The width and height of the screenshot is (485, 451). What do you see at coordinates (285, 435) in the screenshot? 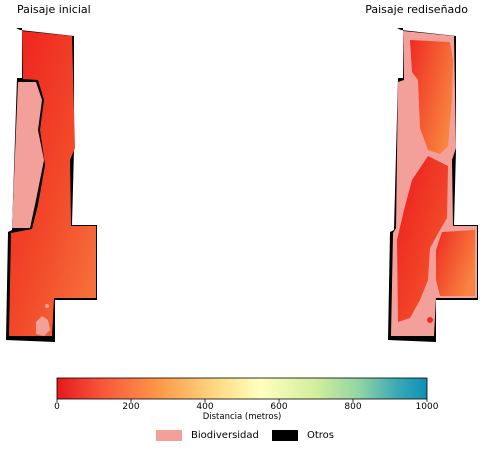
I see `legend-swatch-other` at bounding box center [285, 435].